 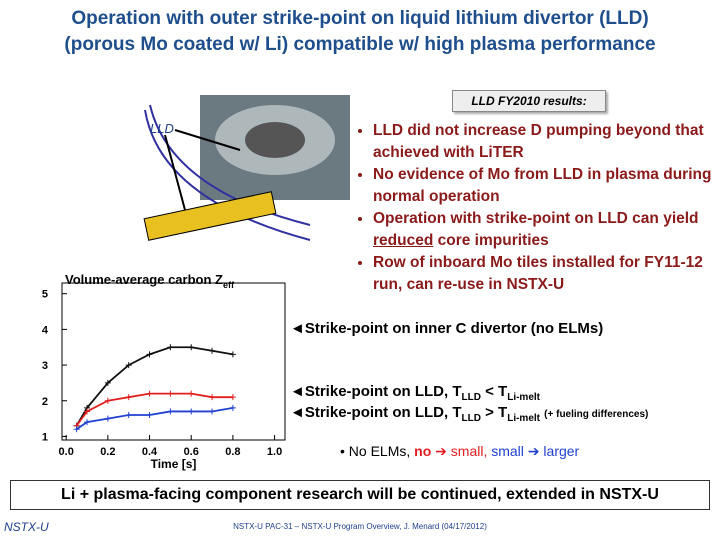 What do you see at coordinates (174, 464) in the screenshot?
I see `x-axis-label: Time [s]` at bounding box center [174, 464].